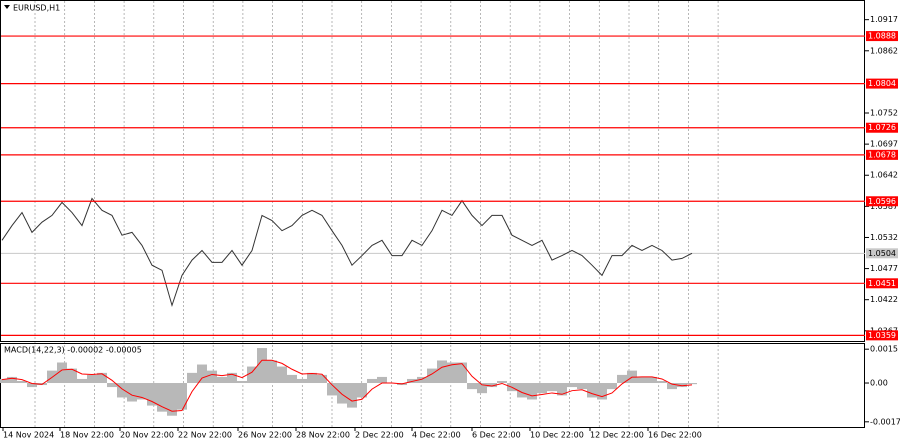 The width and height of the screenshot is (900, 441). Describe the element at coordinates (205, 435) in the screenshot. I see `x-tick-label: 22 Nov 22:00` at that location.